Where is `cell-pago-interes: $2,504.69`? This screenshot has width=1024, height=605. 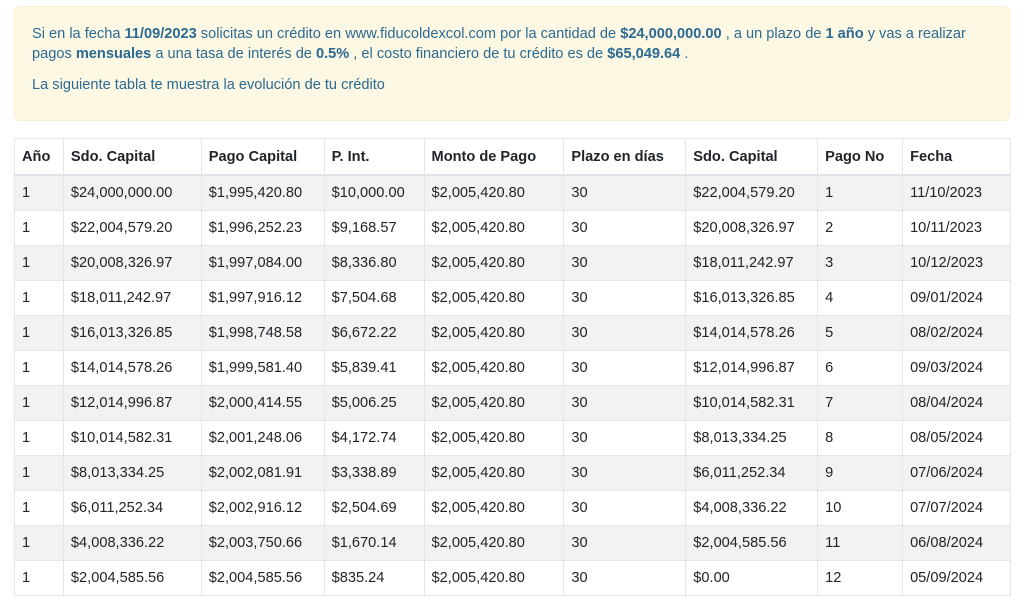 cell-pago-interes: $2,504.69 is located at coordinates (374, 508).